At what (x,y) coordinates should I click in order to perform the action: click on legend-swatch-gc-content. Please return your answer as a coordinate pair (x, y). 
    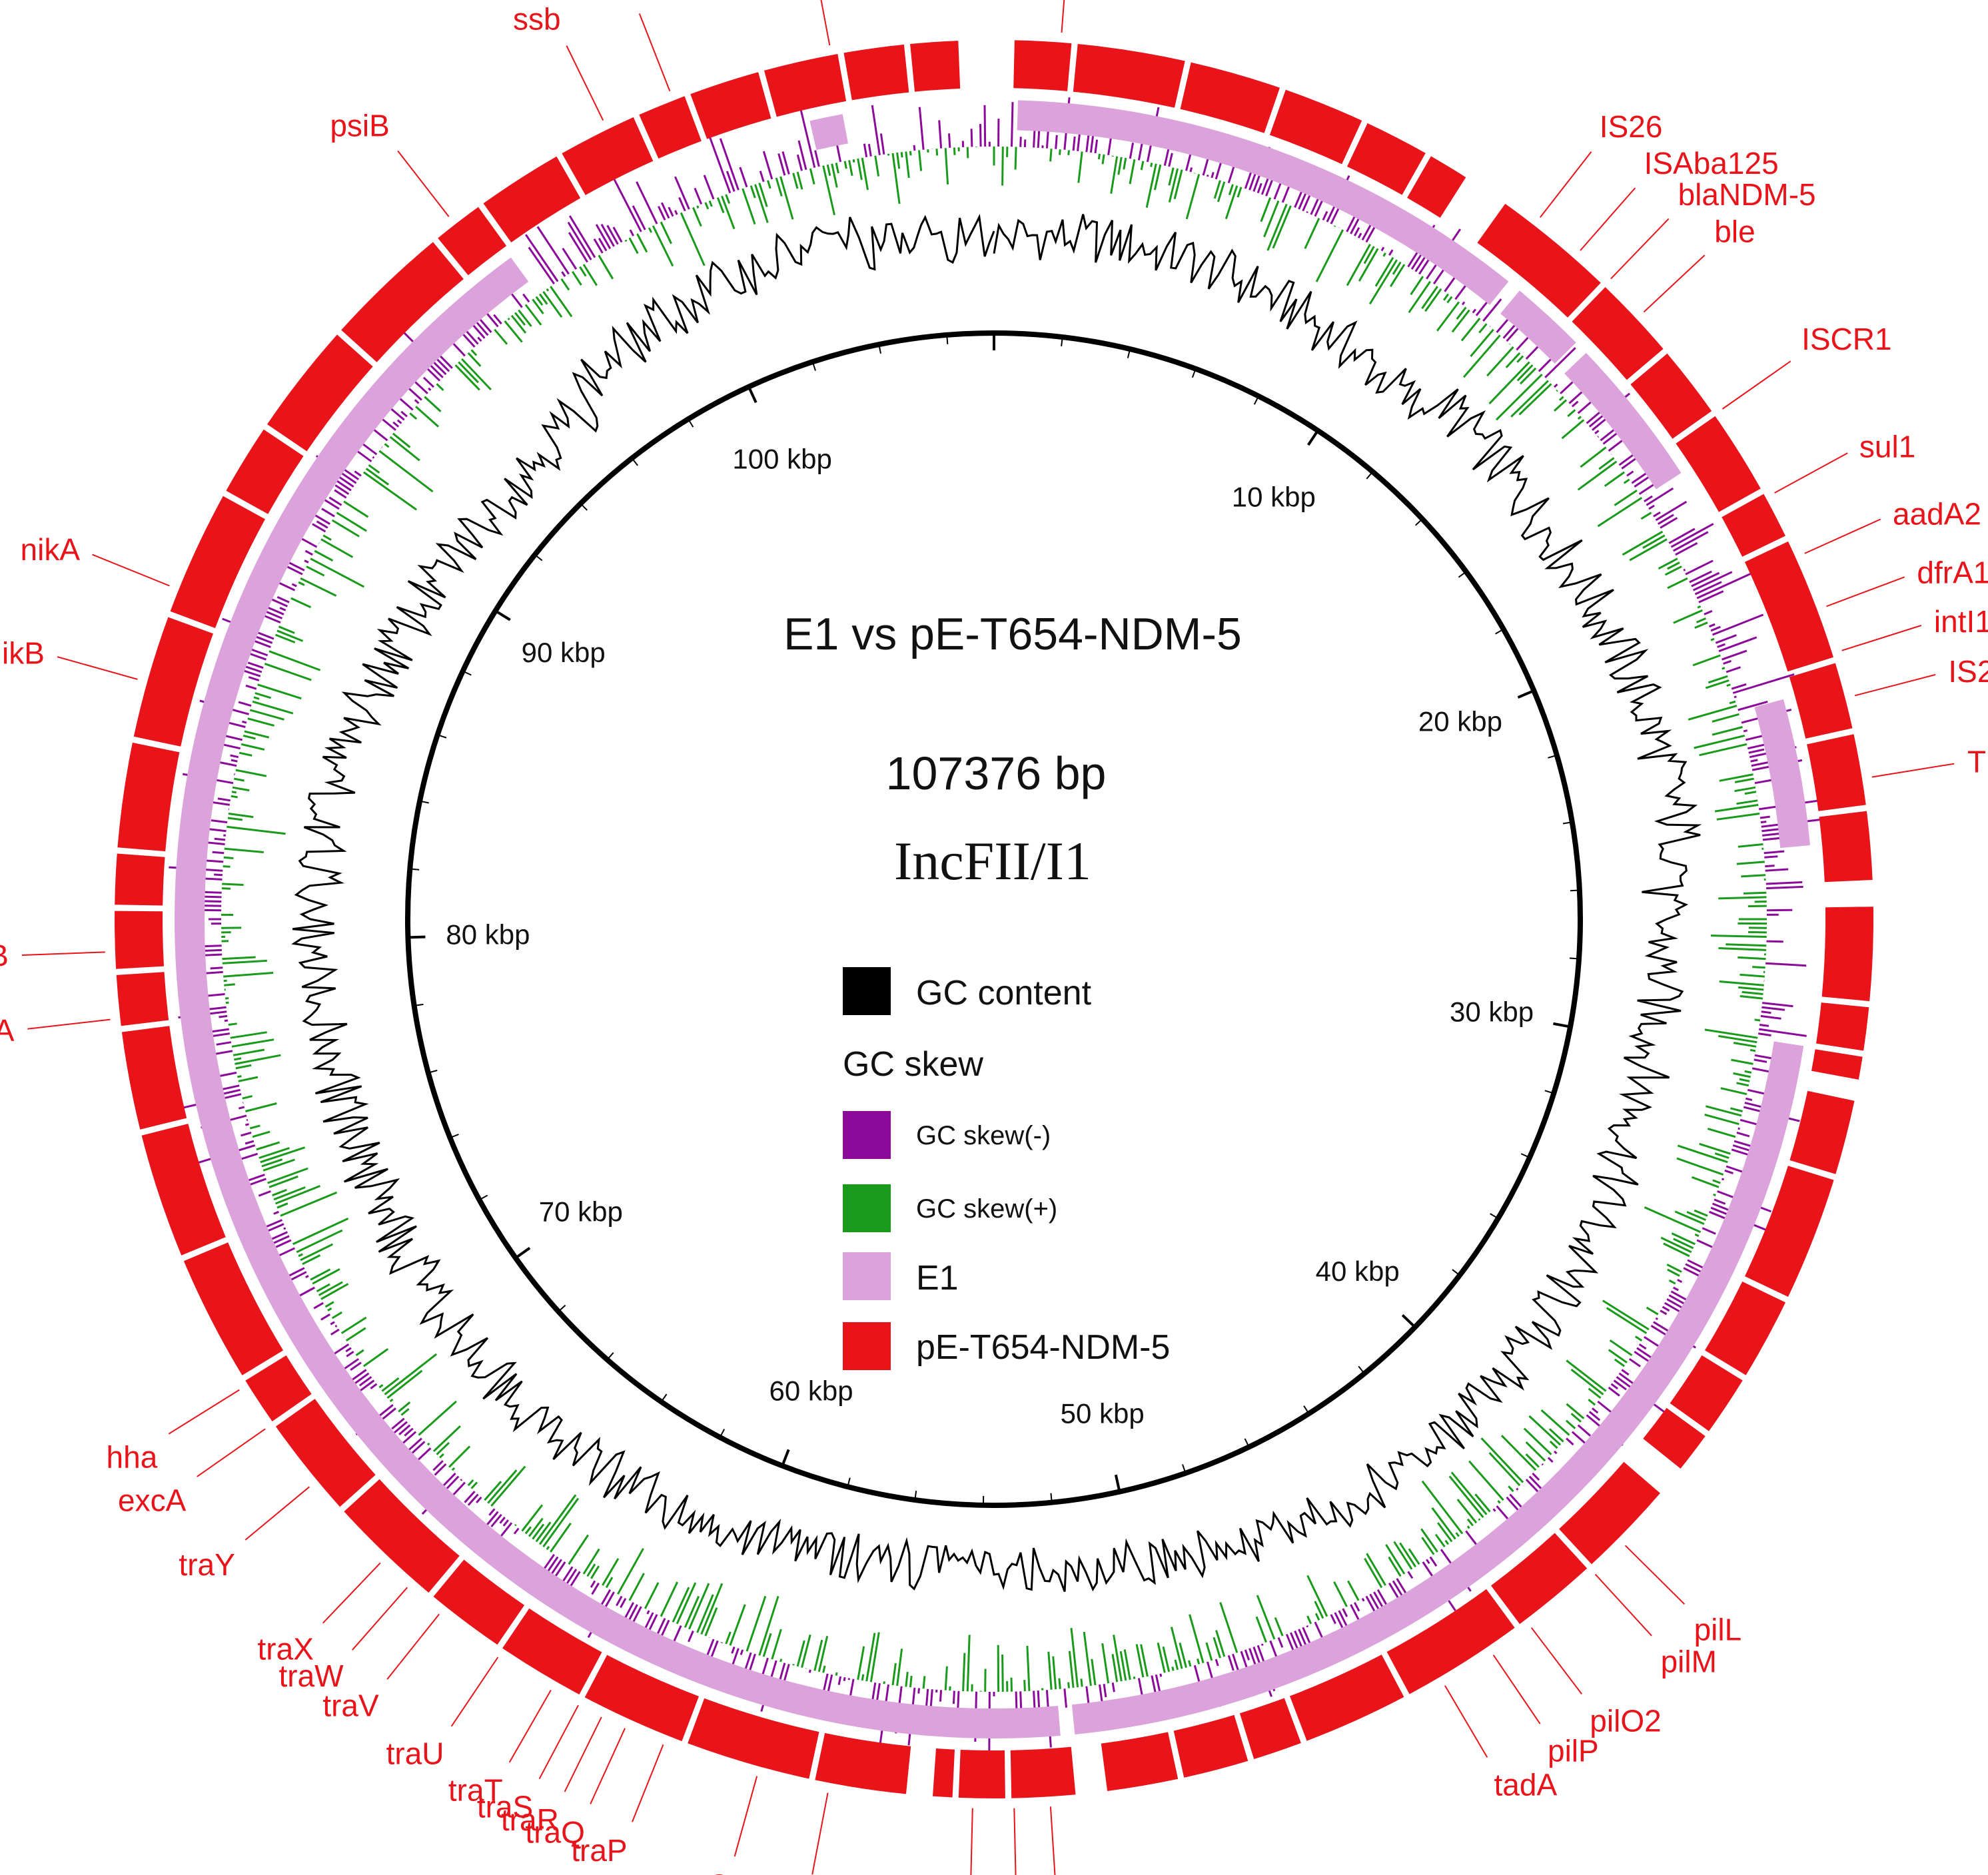
    Looking at the image, I should click on (867, 991).